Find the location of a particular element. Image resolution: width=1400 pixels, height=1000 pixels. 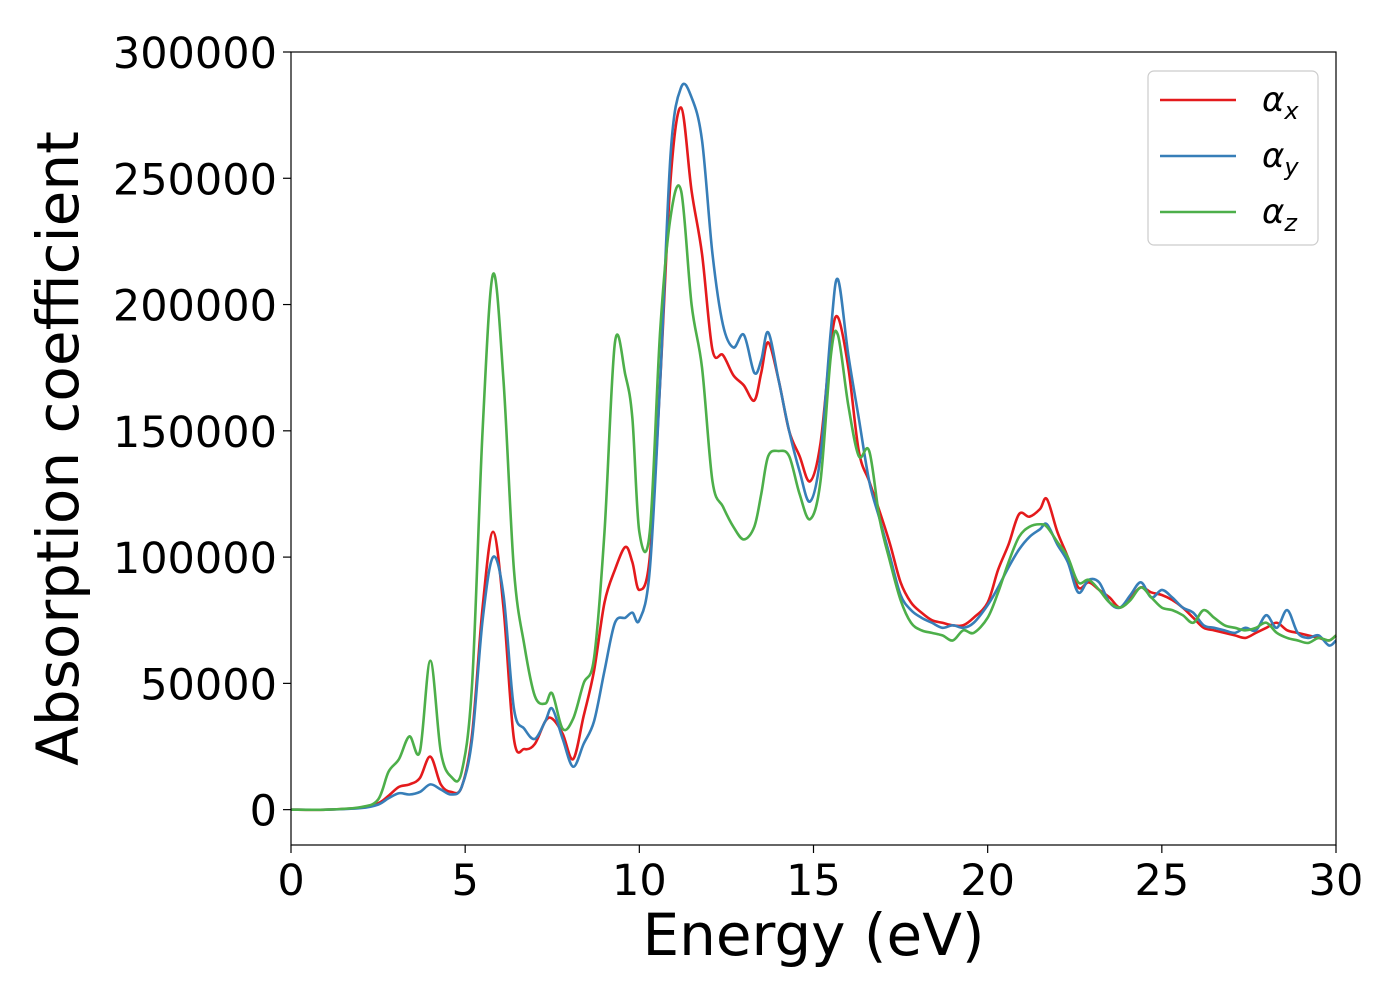

legend-label-z: αz is located at coordinates (1280, 214).